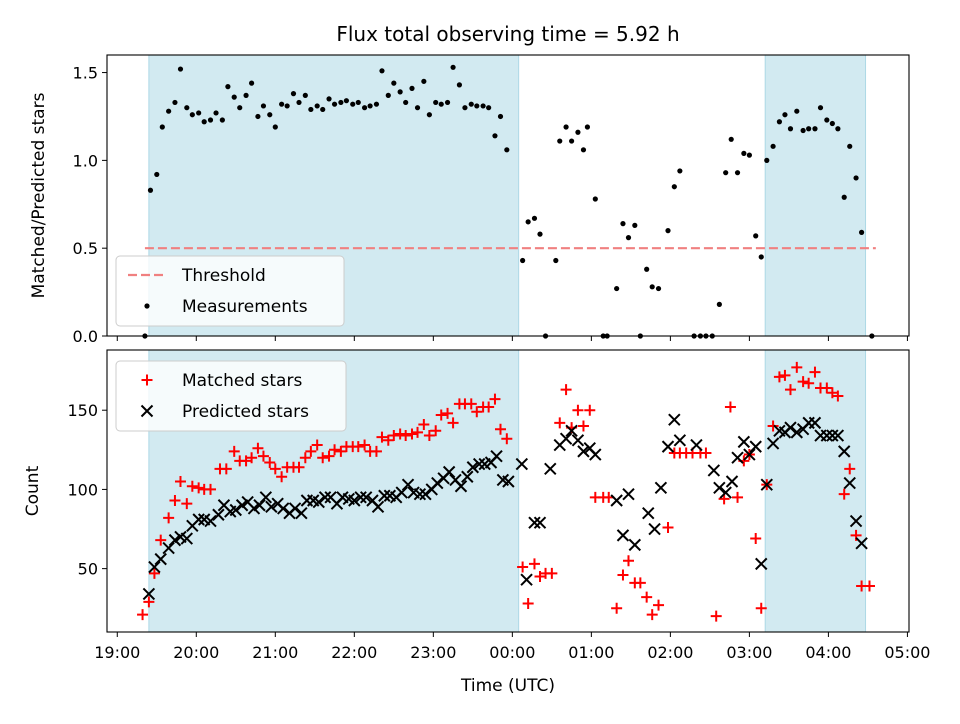  Describe the element at coordinates (670, 652) in the screenshot. I see `x-tick-label: 02:00` at that location.